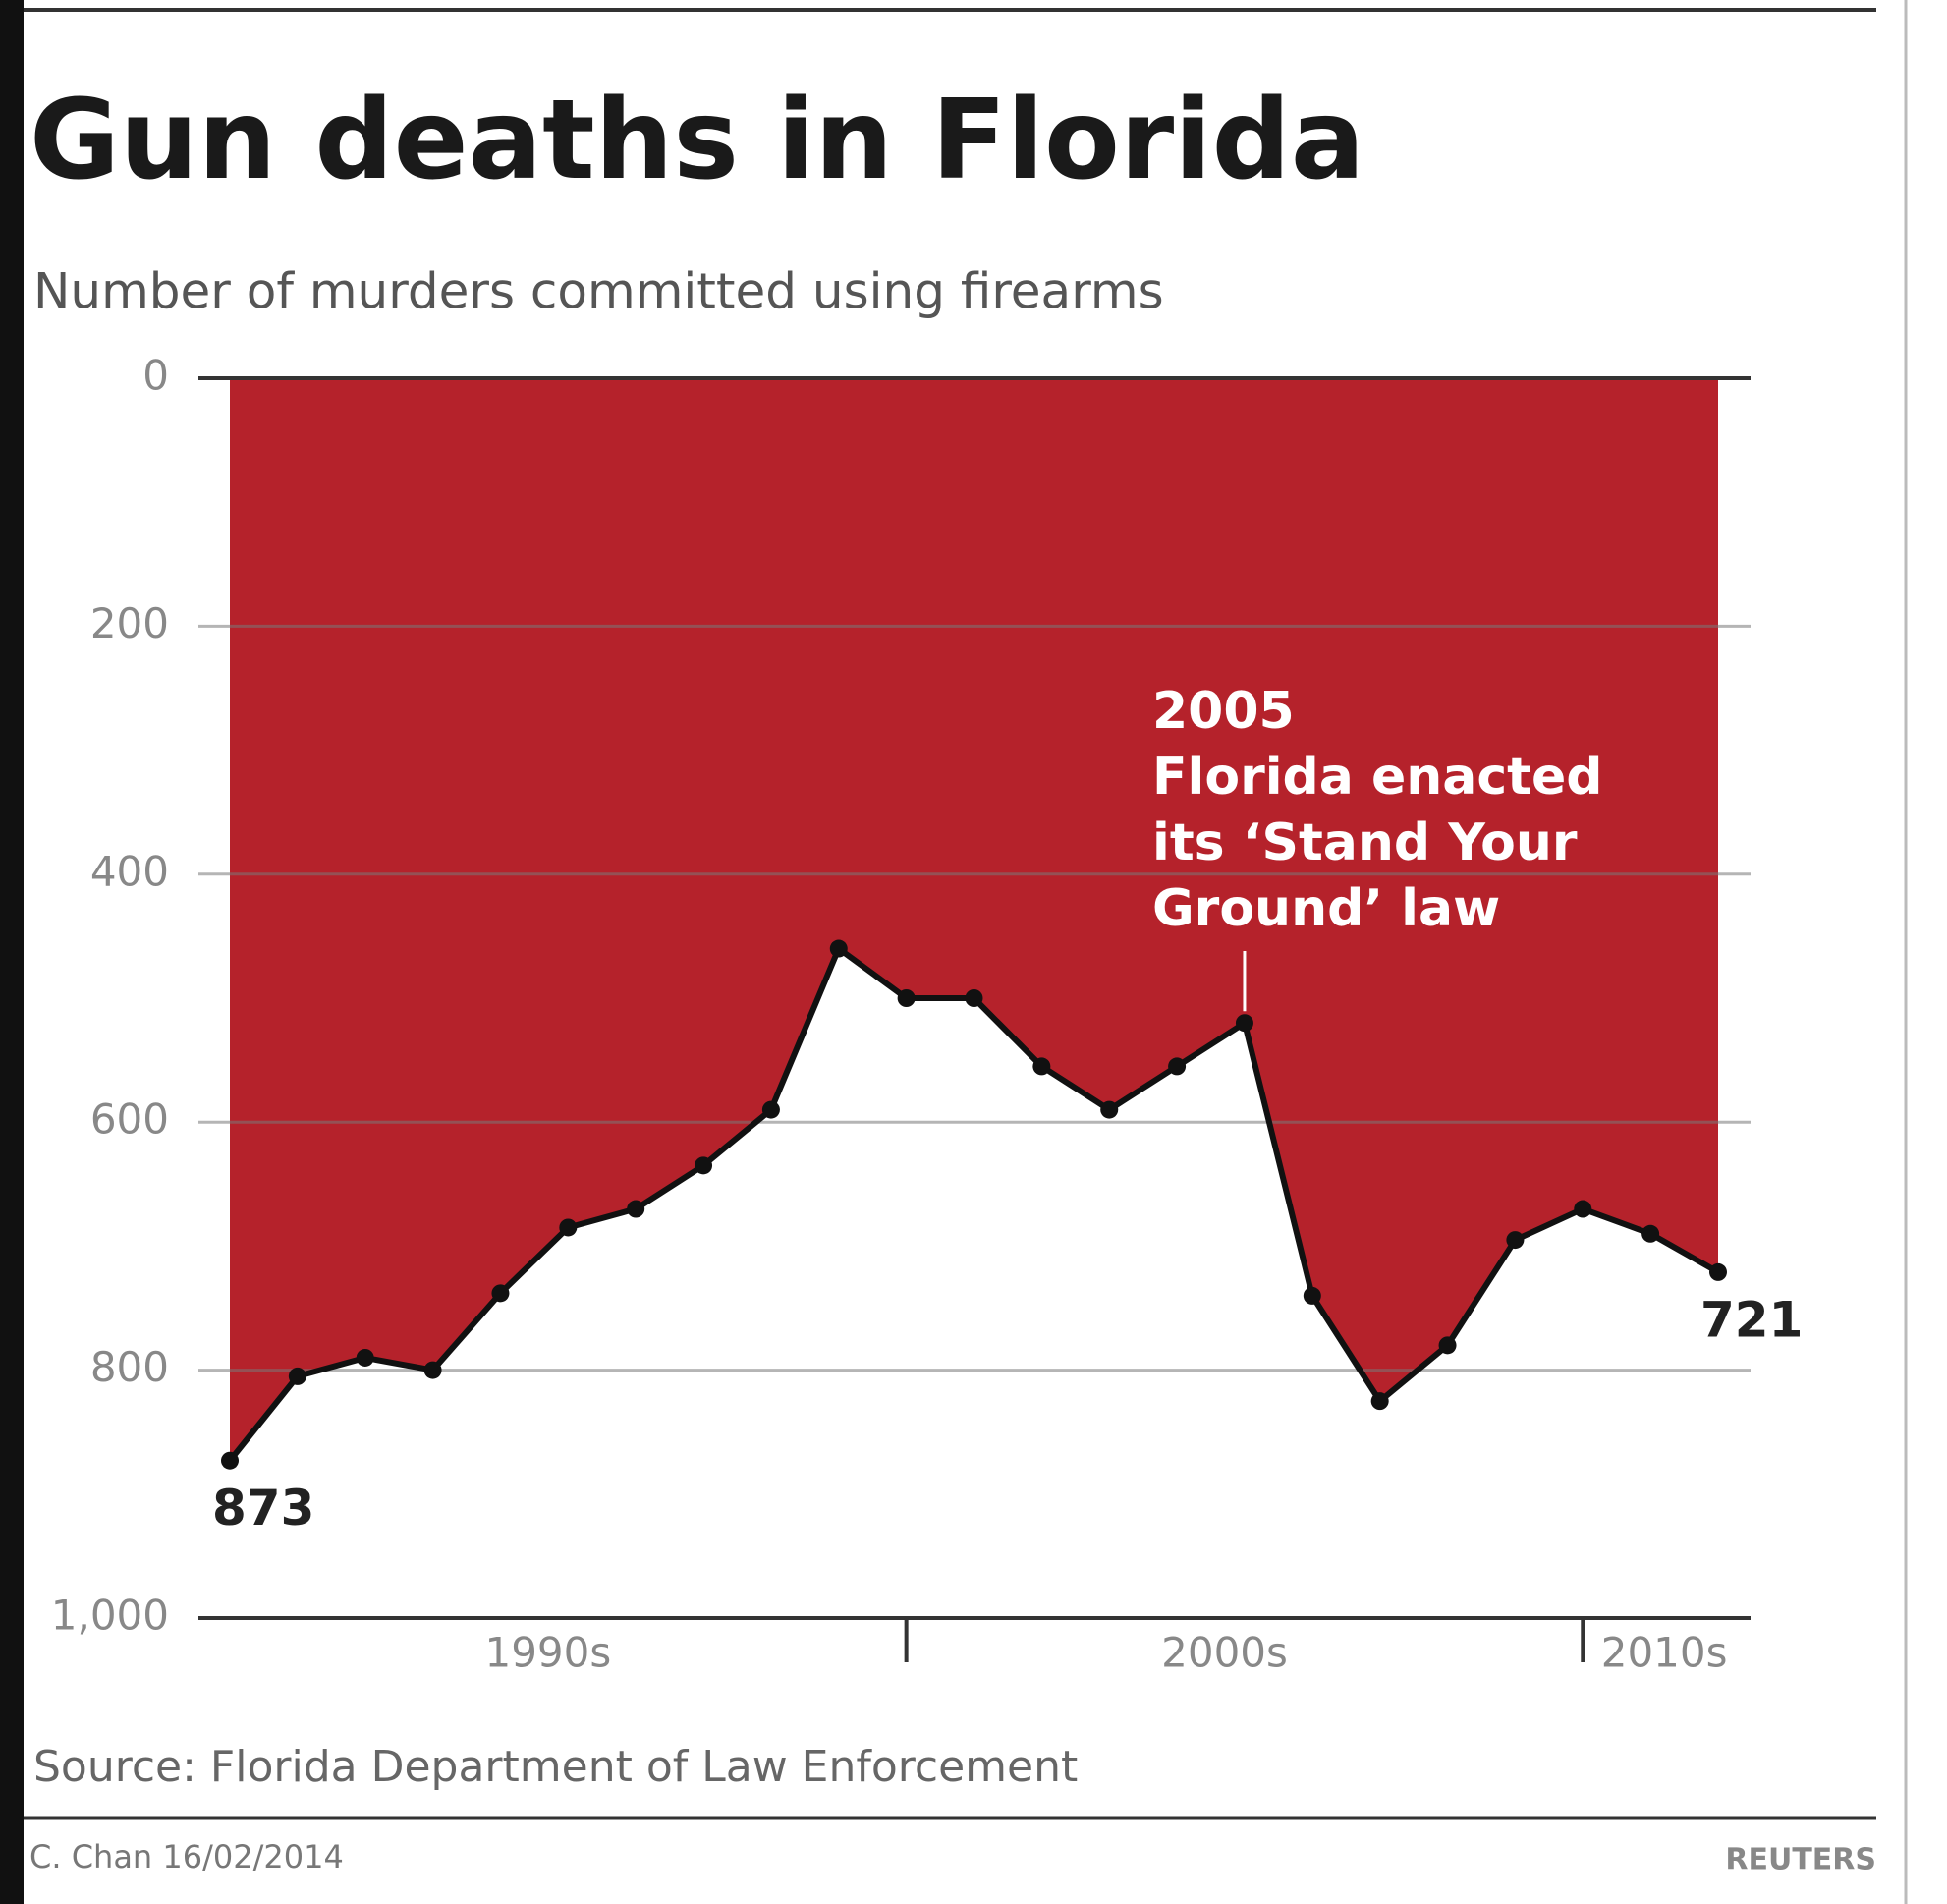  What do you see at coordinates (1377, 777) in the screenshot?
I see `annotation-text: Florida enacted` at bounding box center [1377, 777].